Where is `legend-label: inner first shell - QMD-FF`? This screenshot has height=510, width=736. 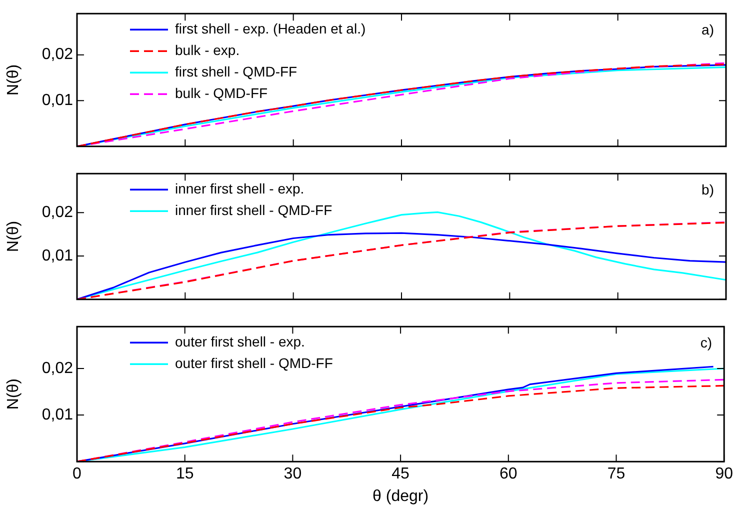 legend-label: inner first shell - QMD-FF is located at coordinates (253, 210).